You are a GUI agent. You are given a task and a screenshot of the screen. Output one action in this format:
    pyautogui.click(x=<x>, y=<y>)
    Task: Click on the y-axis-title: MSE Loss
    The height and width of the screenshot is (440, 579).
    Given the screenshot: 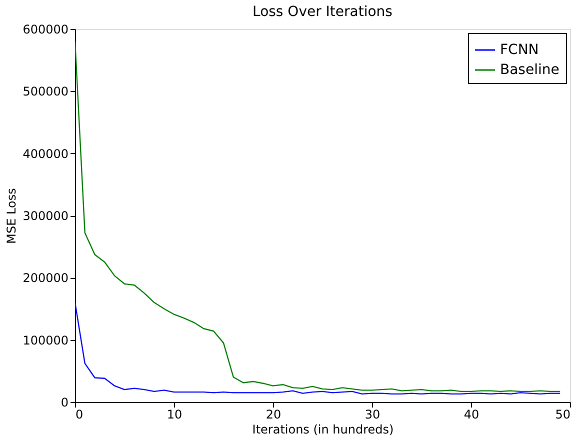 What is the action you would take?
    pyautogui.click(x=11, y=216)
    